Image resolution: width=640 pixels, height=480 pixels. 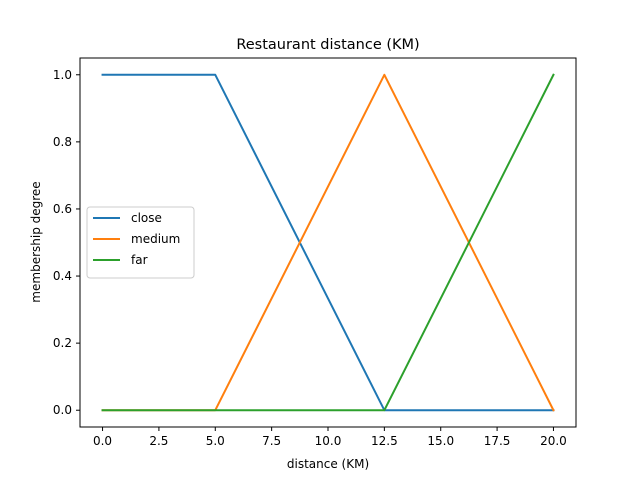 I want to click on legend-label-close: close, so click(x=146, y=218).